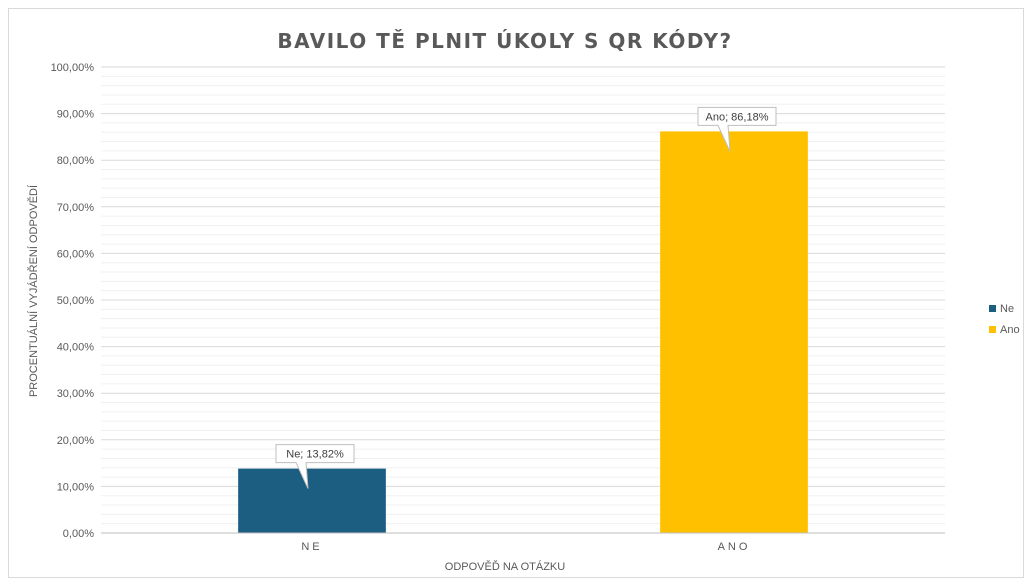 The width and height of the screenshot is (1034, 586). What do you see at coordinates (734, 547) in the screenshot?
I see `x-tick-label: ANO` at bounding box center [734, 547].